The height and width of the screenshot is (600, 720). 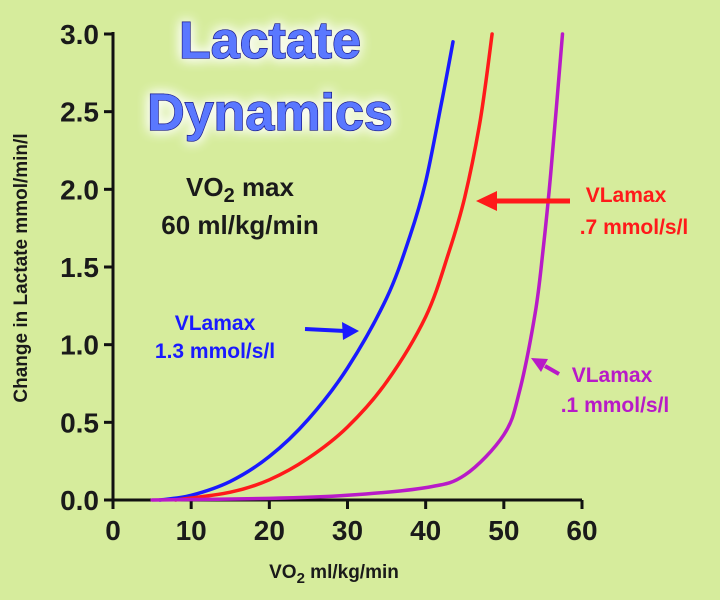 I want to click on annotation-red-line1: VLamax, so click(x=626, y=195).